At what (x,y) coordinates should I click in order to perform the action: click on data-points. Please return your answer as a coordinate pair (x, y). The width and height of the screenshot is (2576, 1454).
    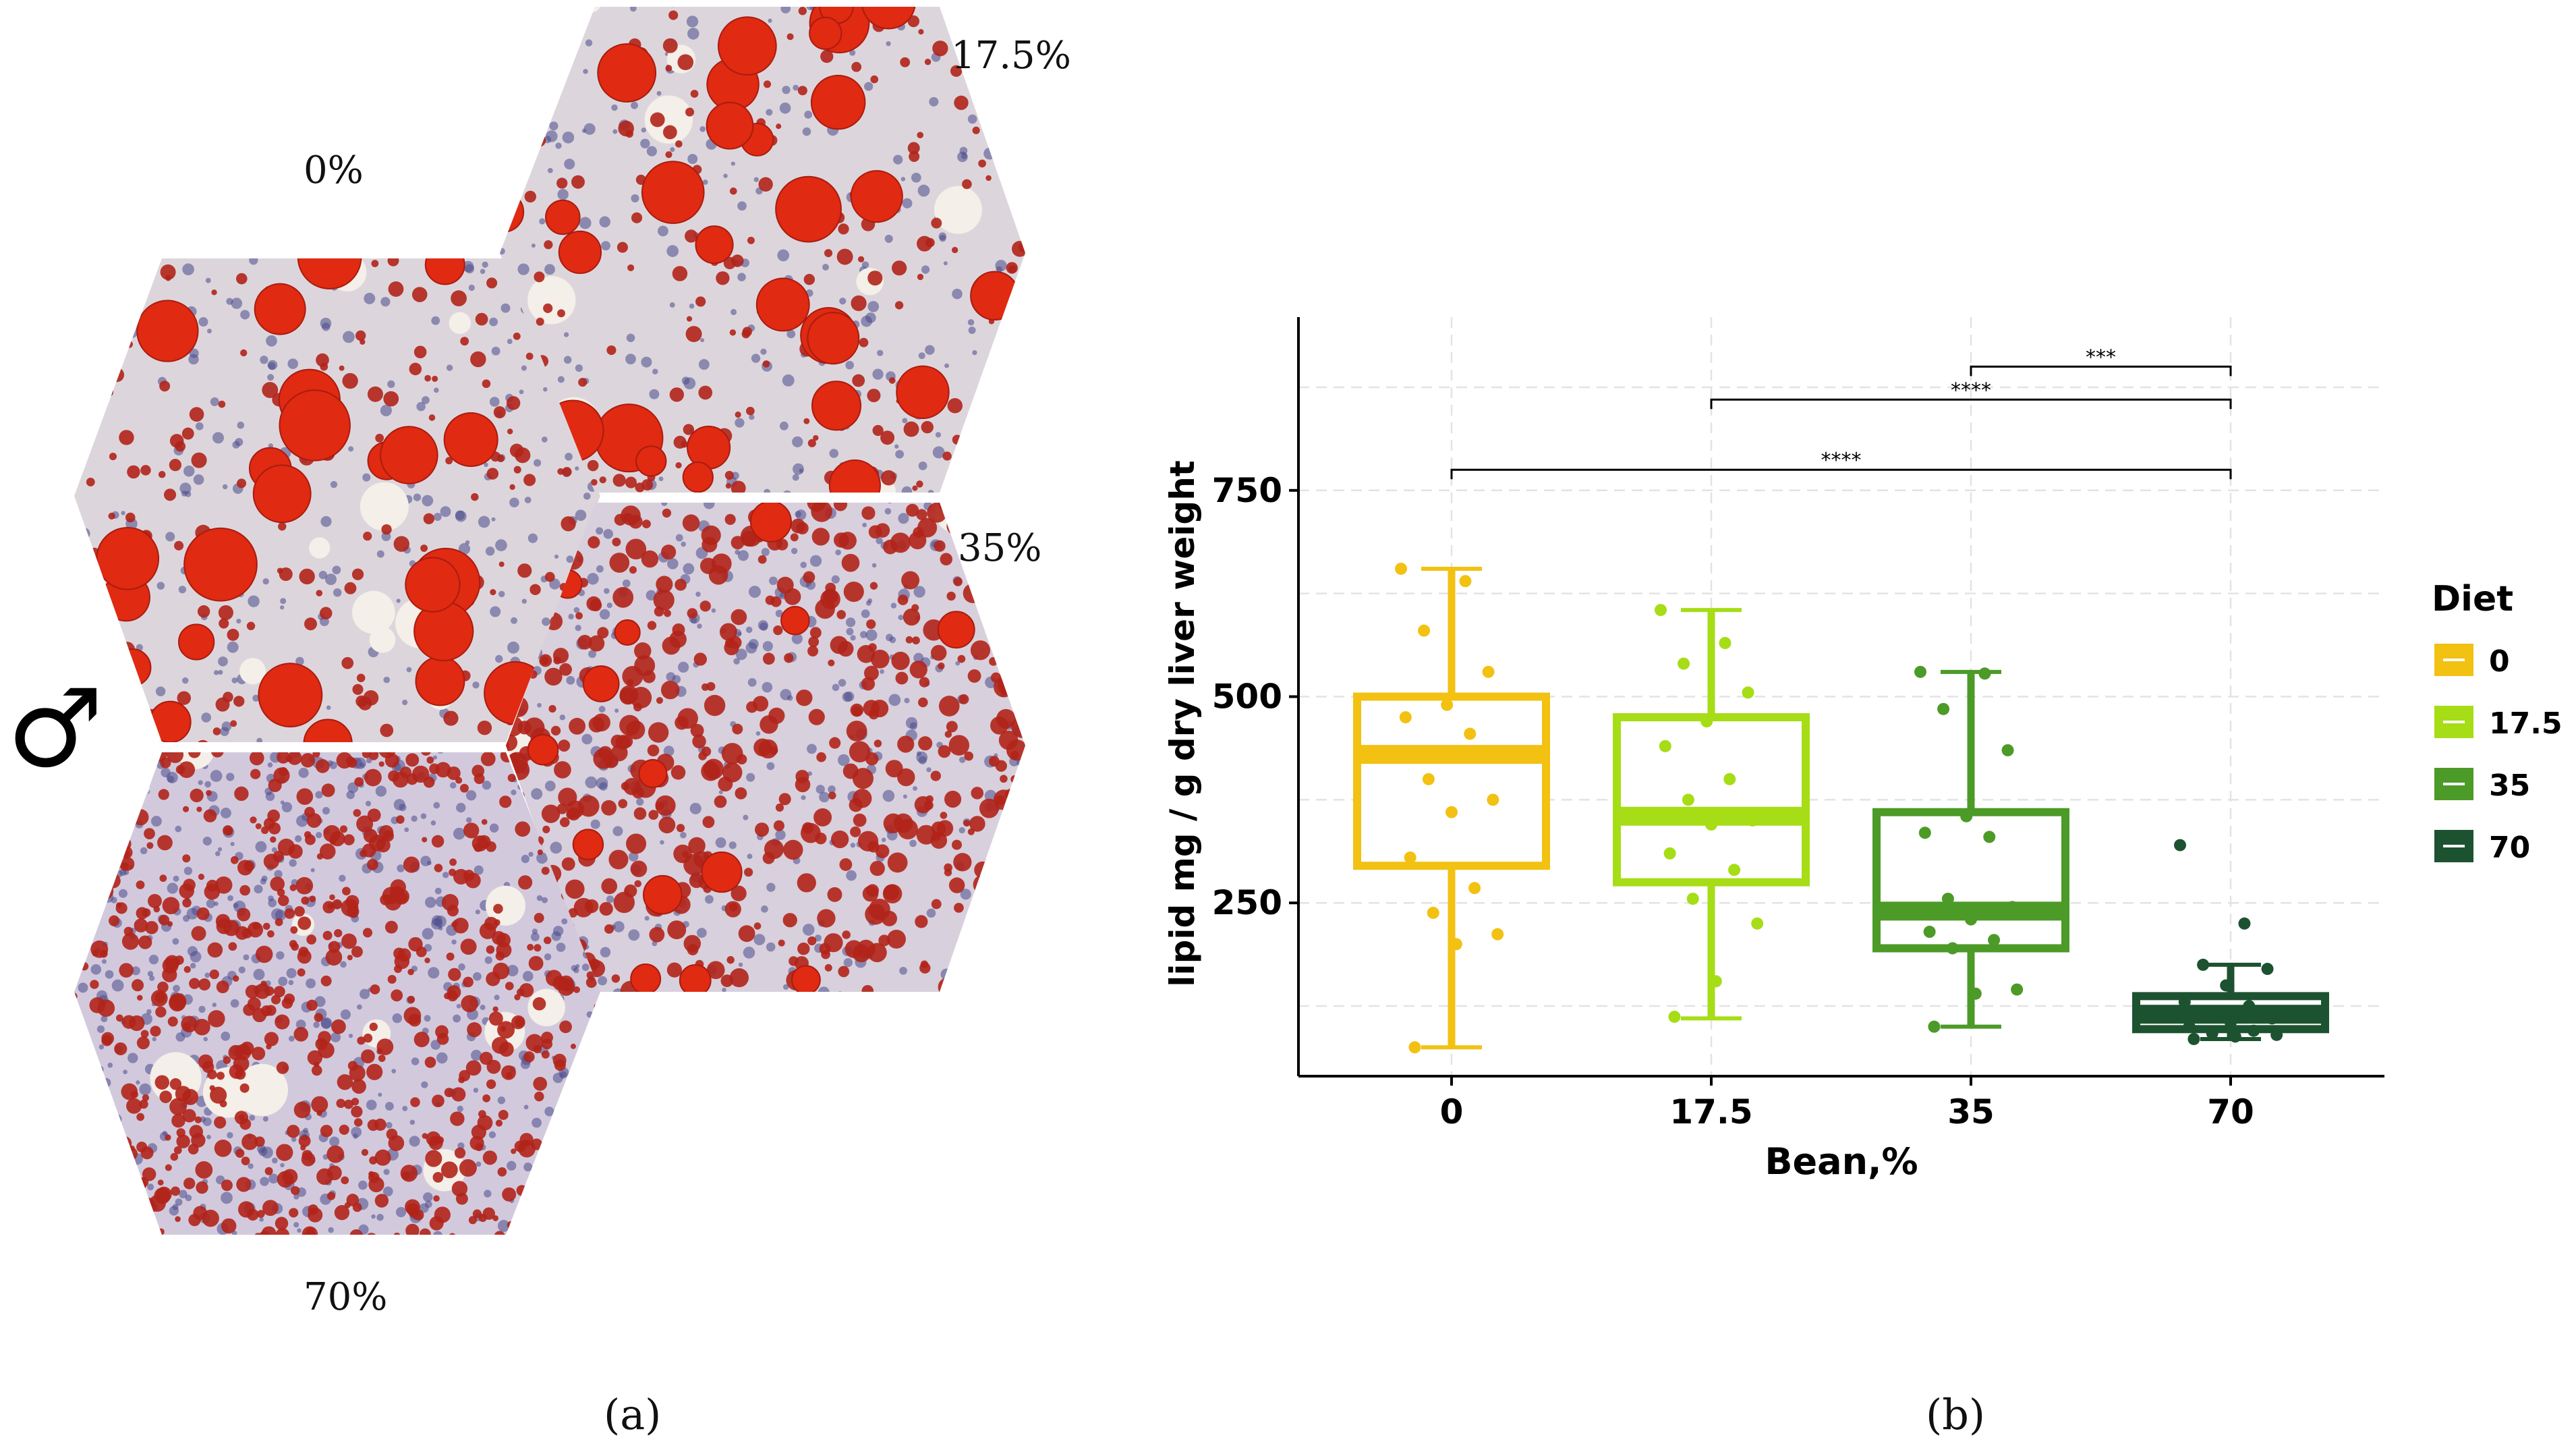
    Looking at the image, I should click on (1839, 808).